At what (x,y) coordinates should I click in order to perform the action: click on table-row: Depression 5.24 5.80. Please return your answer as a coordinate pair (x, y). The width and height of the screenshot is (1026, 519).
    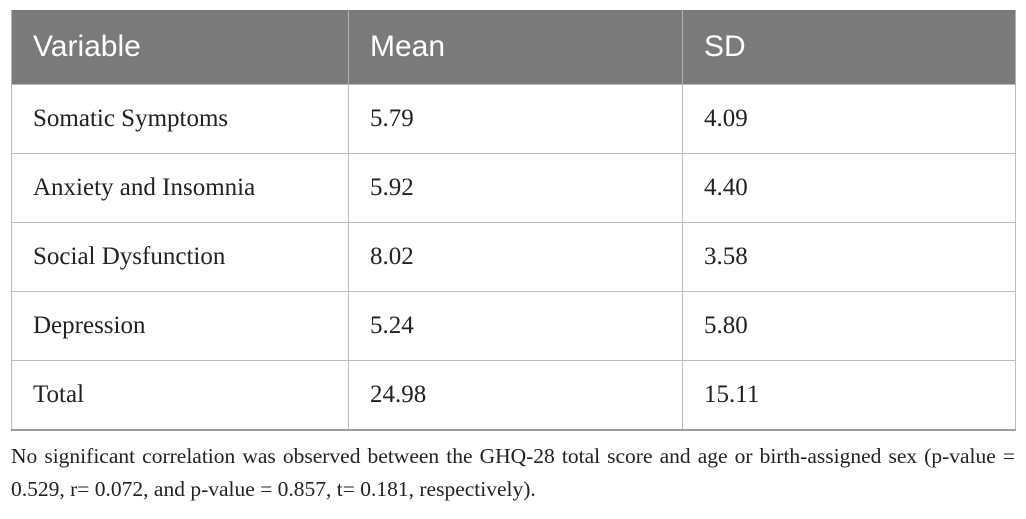
    Looking at the image, I should click on (513, 325).